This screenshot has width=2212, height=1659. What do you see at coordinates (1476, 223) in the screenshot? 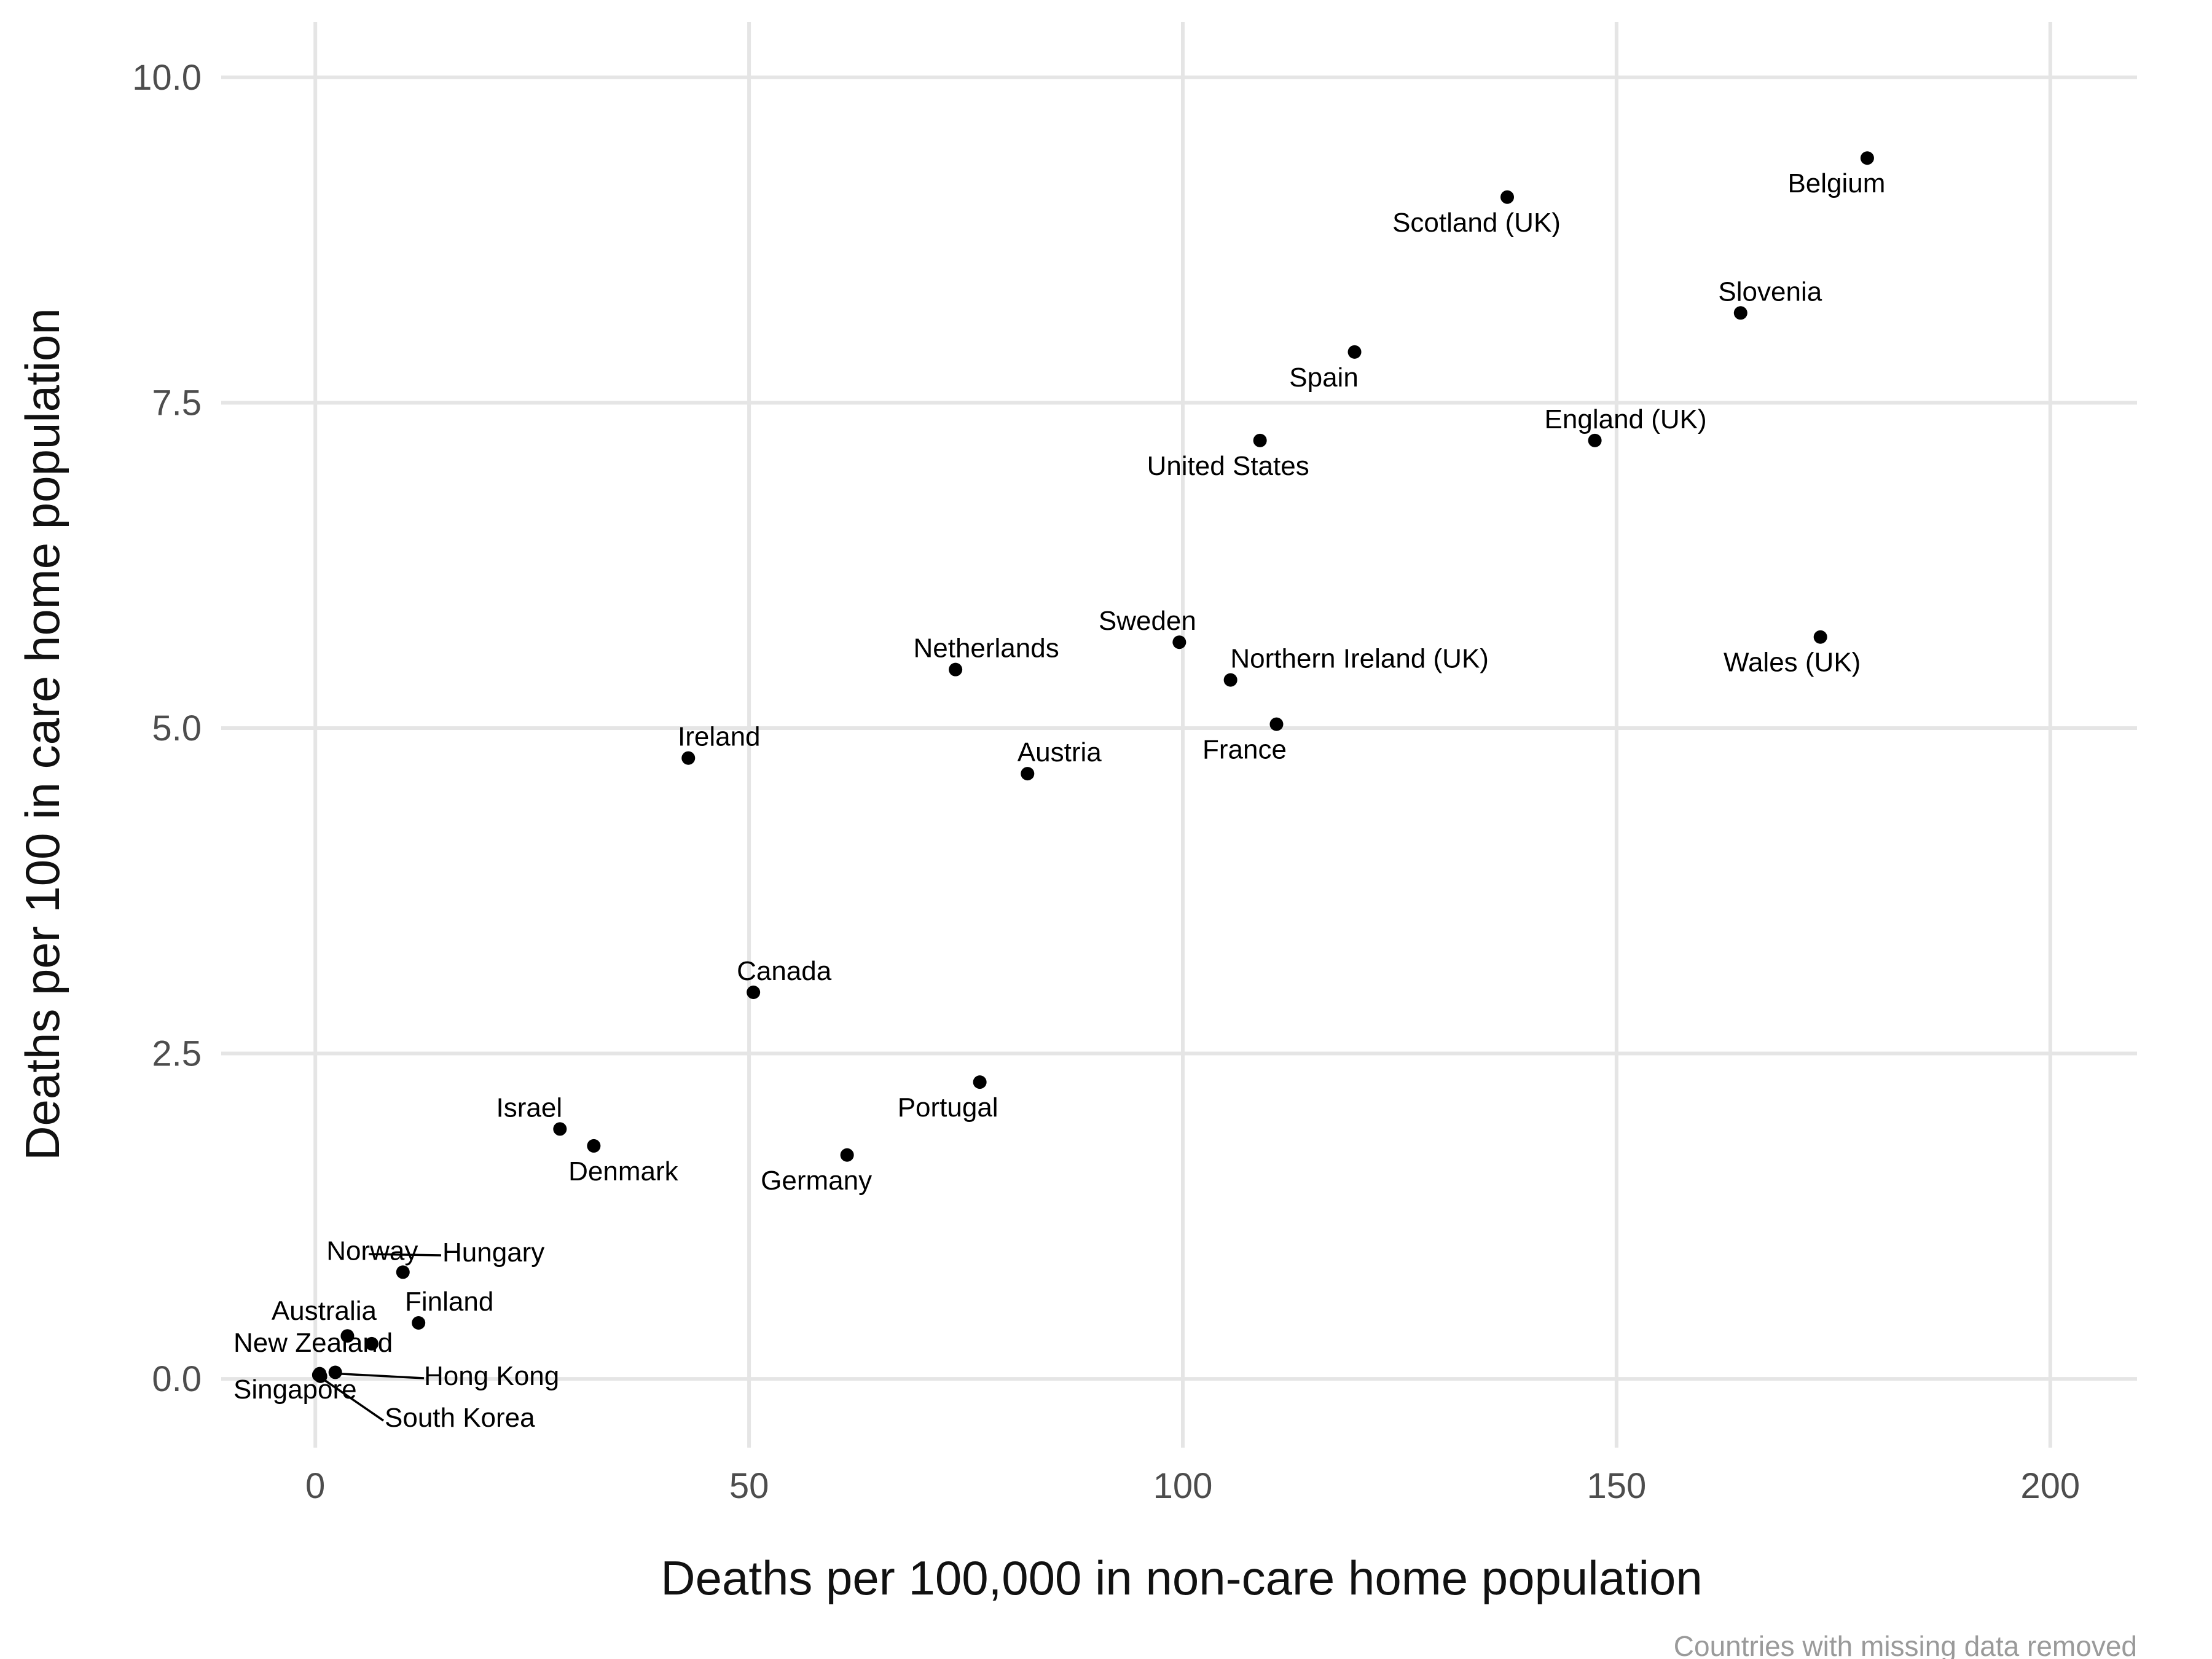
I see `point-label: Scotland (UK)` at bounding box center [1476, 223].